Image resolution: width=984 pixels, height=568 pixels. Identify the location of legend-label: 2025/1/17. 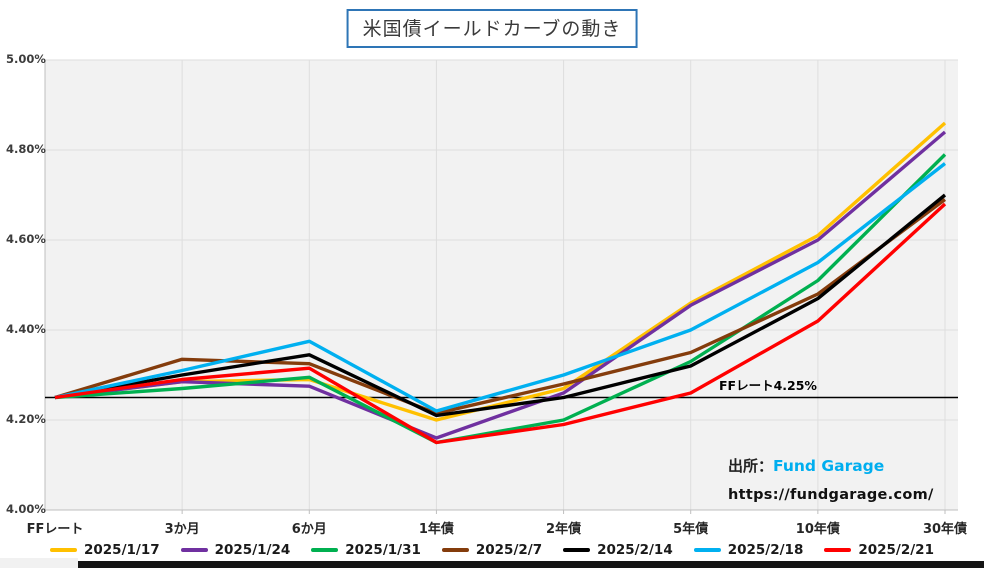
(122, 550).